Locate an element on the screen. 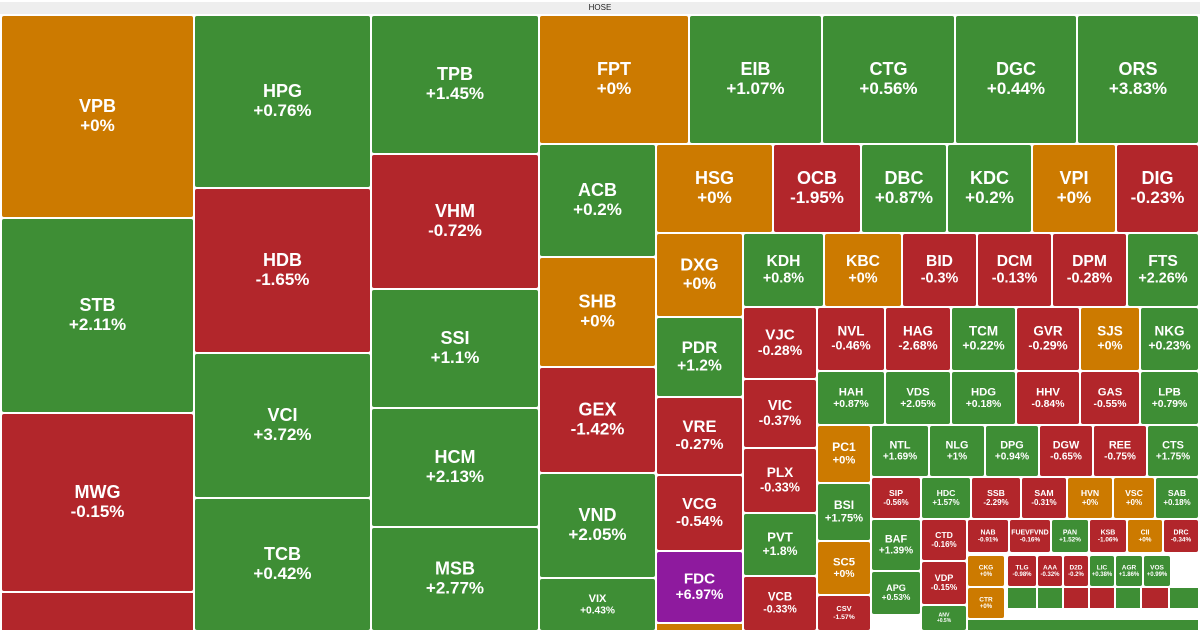 Image resolution: width=1200 pixels, height=630 pixels. tile-change: -0.37% is located at coordinates (780, 420).